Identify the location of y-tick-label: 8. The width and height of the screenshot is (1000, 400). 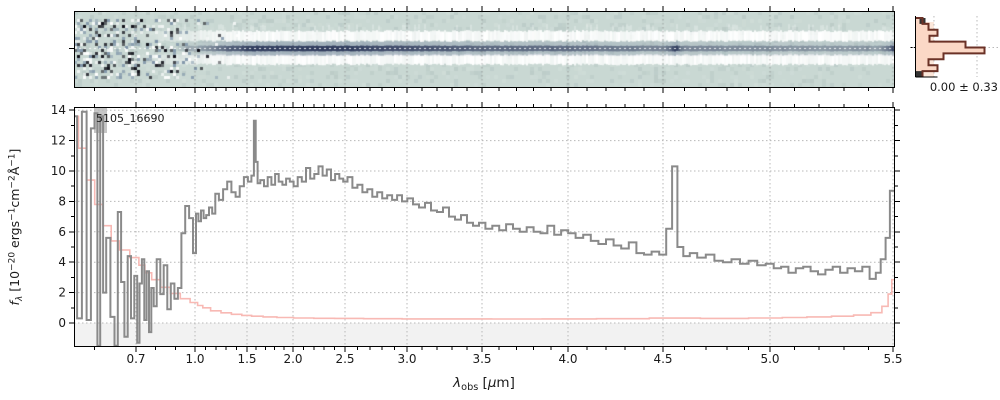
(62, 201).